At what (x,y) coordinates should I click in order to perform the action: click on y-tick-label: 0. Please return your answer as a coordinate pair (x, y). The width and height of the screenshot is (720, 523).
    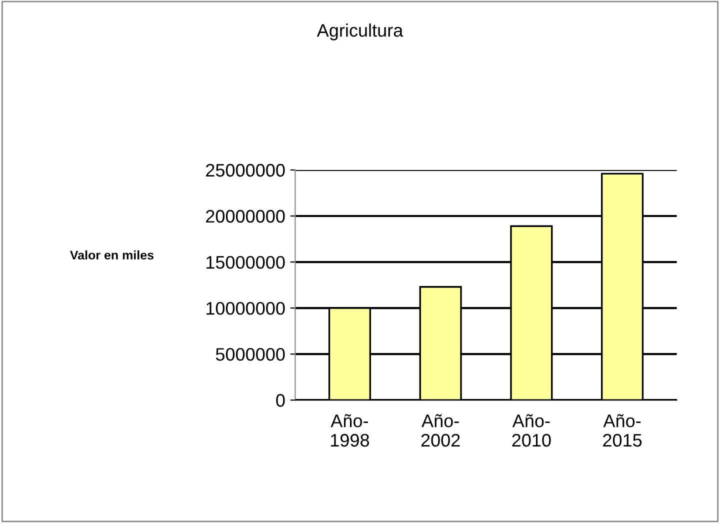
    Looking at the image, I should click on (280, 400).